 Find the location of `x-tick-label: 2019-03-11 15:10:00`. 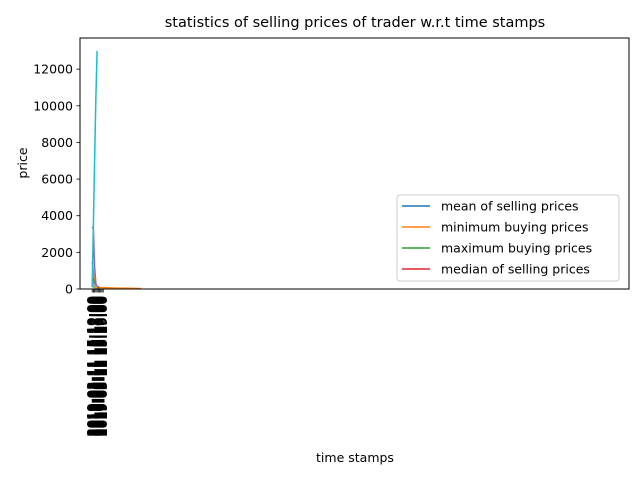

x-tick-label: 2019-03-11 15:10:00 is located at coordinates (92, 366).